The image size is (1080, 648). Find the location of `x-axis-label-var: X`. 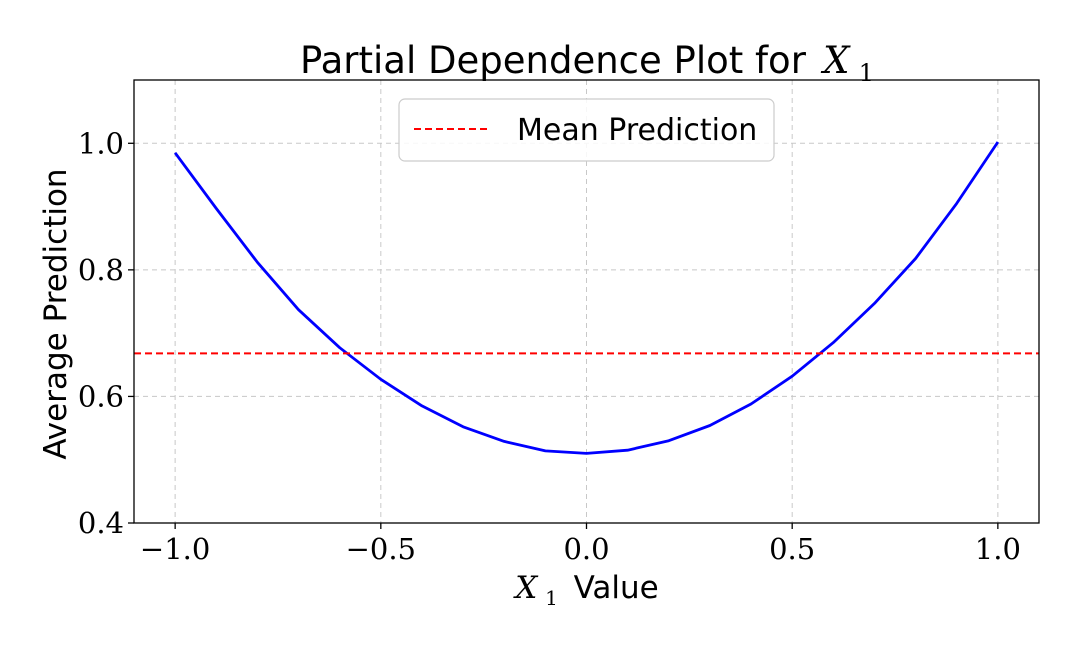

x-axis-label-var: X is located at coordinates (526, 588).